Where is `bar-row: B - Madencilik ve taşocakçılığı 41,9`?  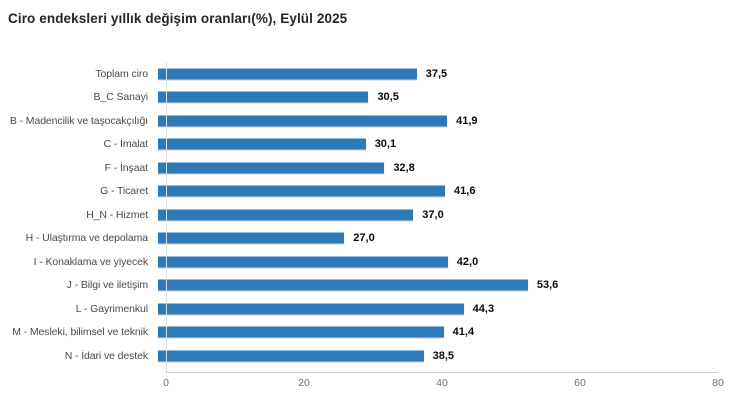 bar-row: B - Madencilik ve taşocakçılığı 41,9 is located at coordinates (375, 121).